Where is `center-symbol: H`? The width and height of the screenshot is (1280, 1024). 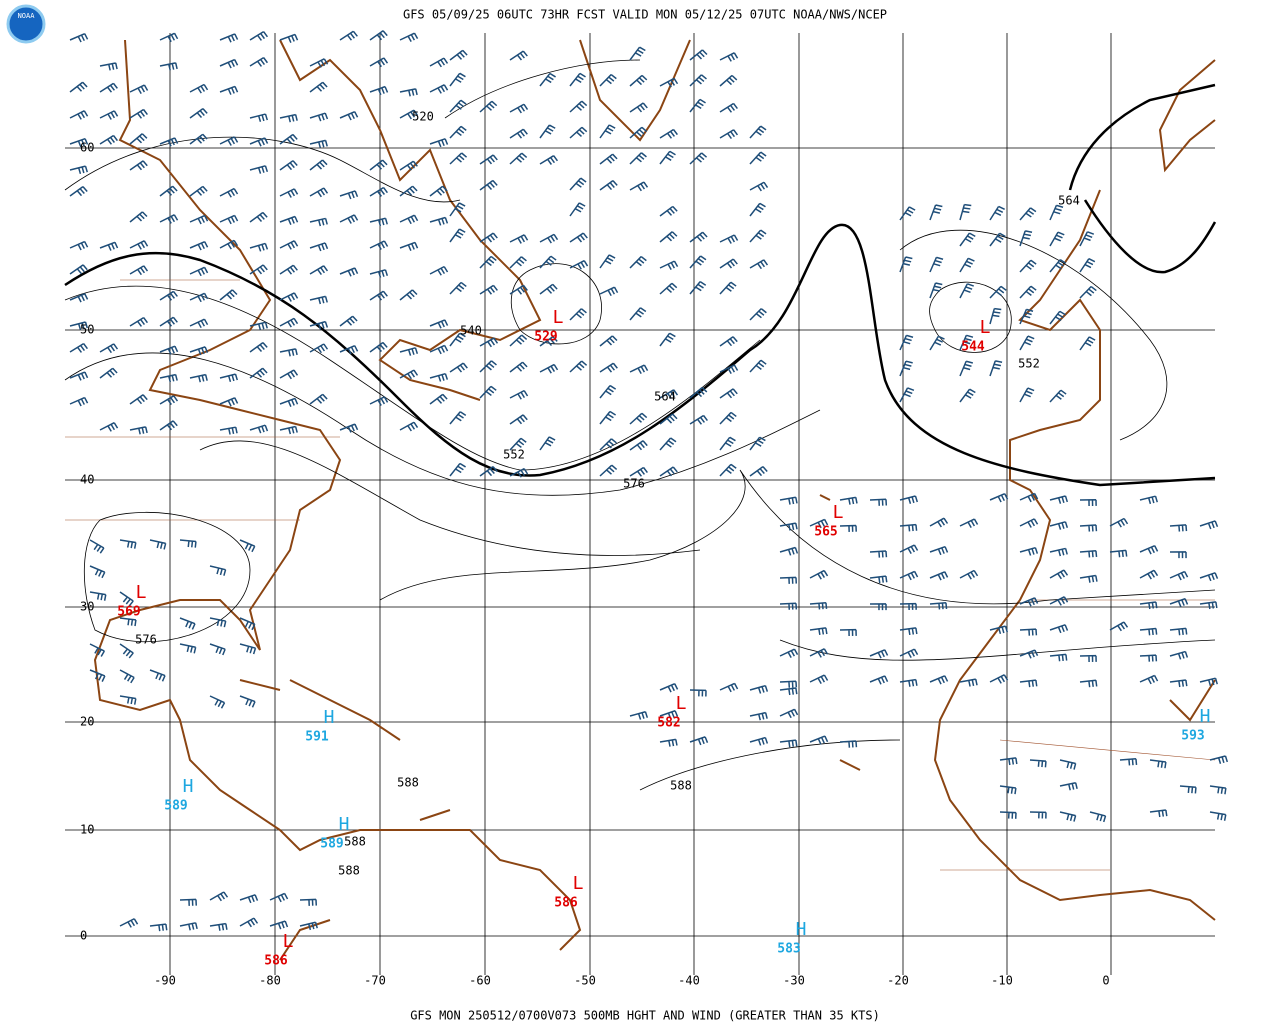 center-symbol: H is located at coordinates (188, 786).